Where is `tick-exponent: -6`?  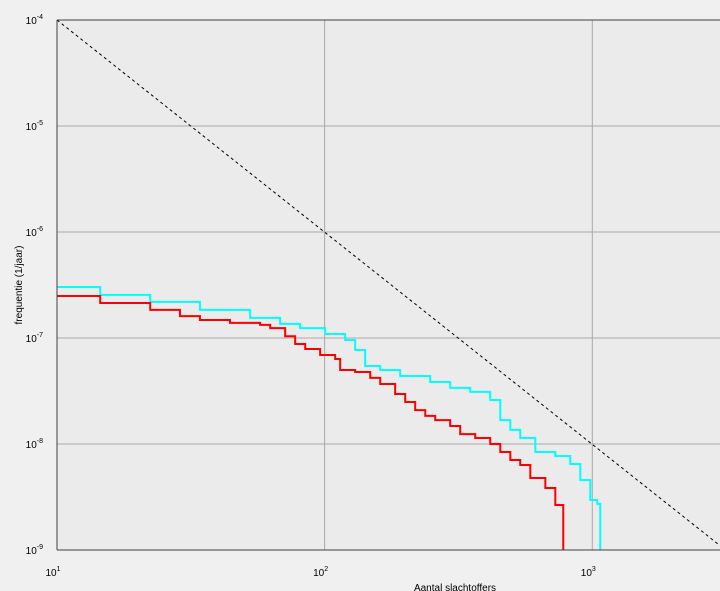
tick-exponent: -6 is located at coordinates (40, 229).